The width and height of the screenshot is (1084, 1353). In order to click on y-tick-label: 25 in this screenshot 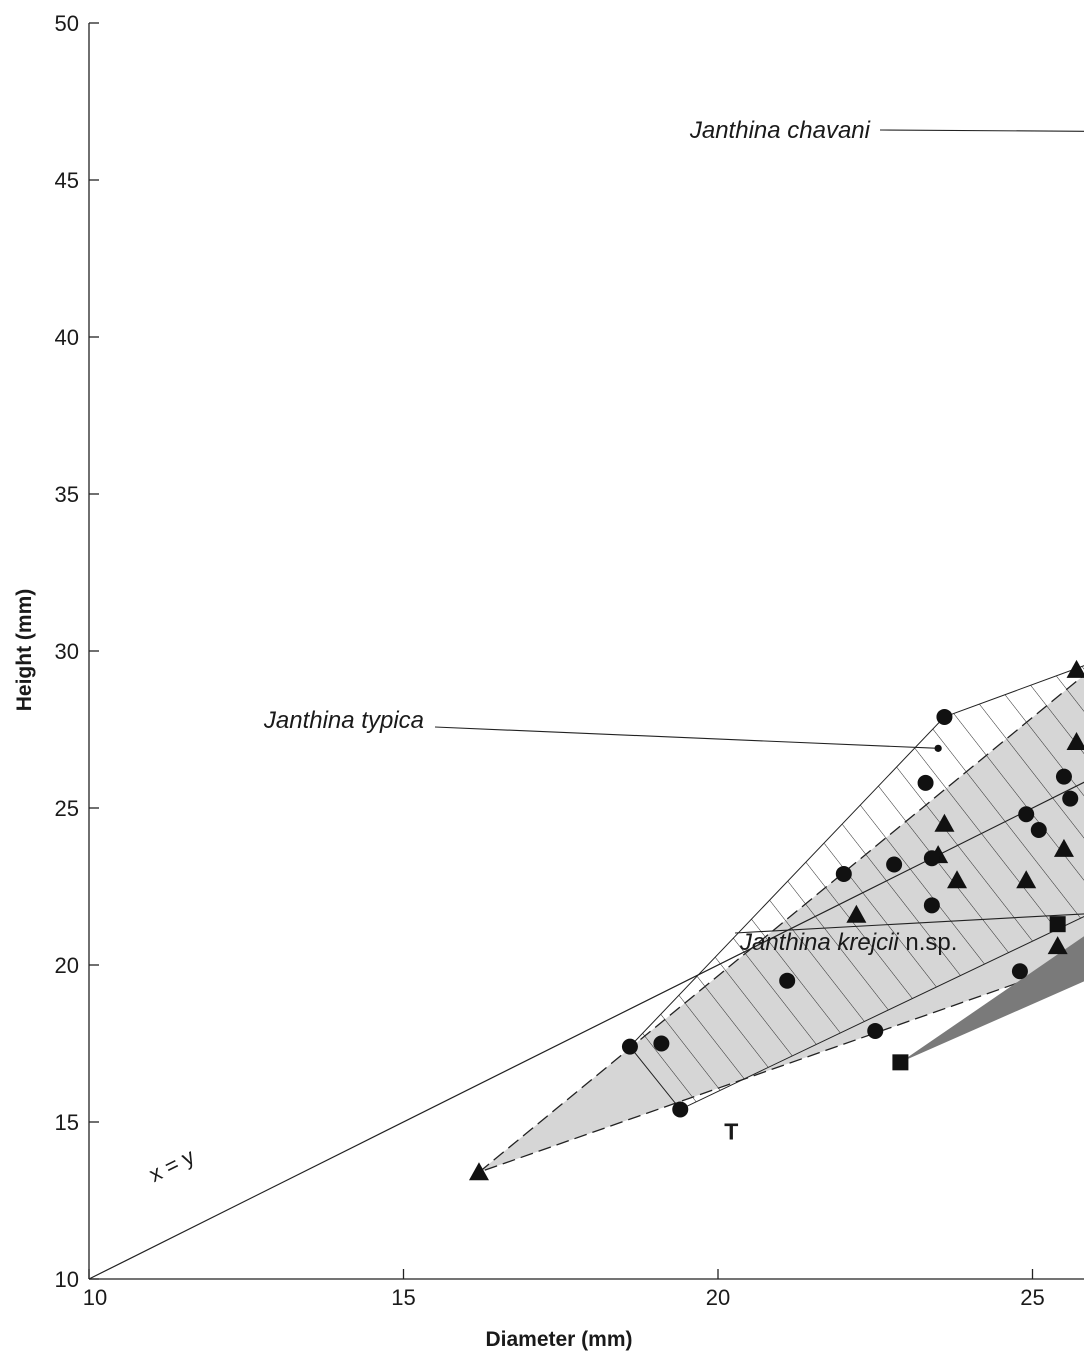, I will do `click(67, 808)`.